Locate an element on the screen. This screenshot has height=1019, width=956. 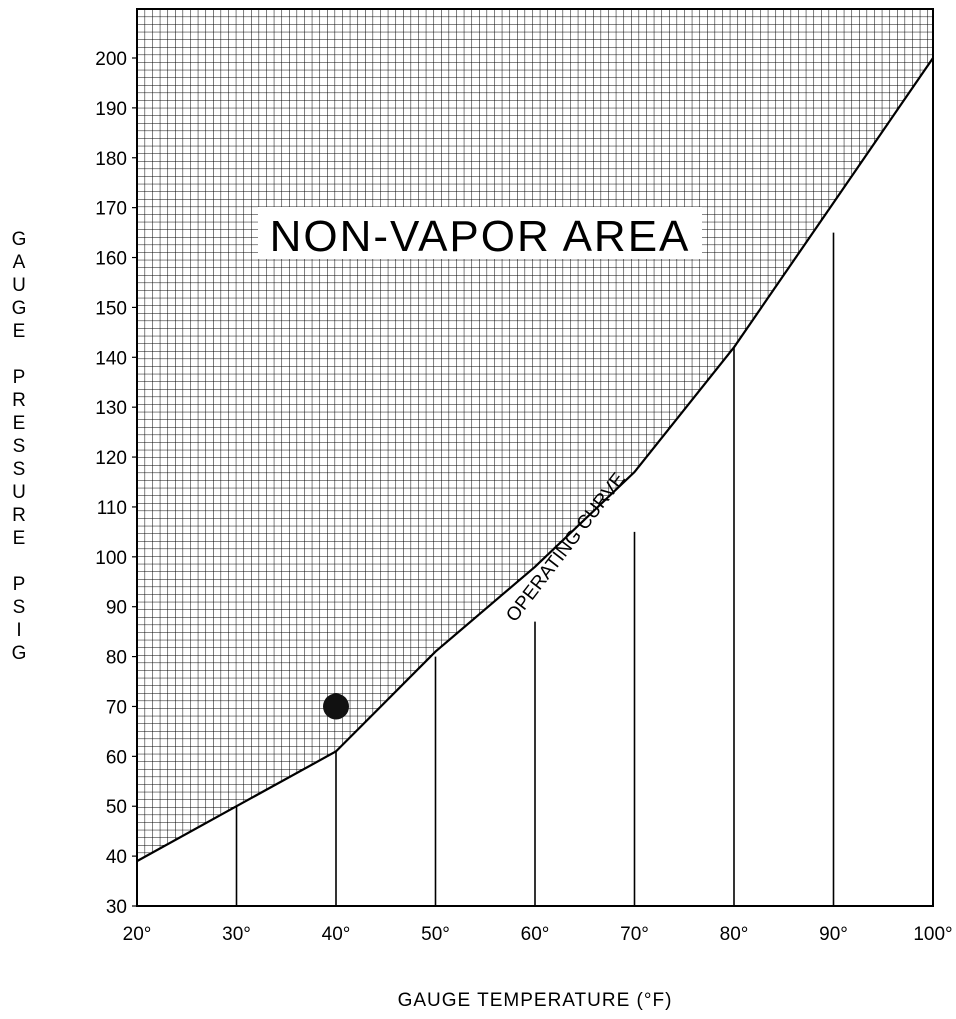
y-tick-label: 30 is located at coordinates (116, 907).